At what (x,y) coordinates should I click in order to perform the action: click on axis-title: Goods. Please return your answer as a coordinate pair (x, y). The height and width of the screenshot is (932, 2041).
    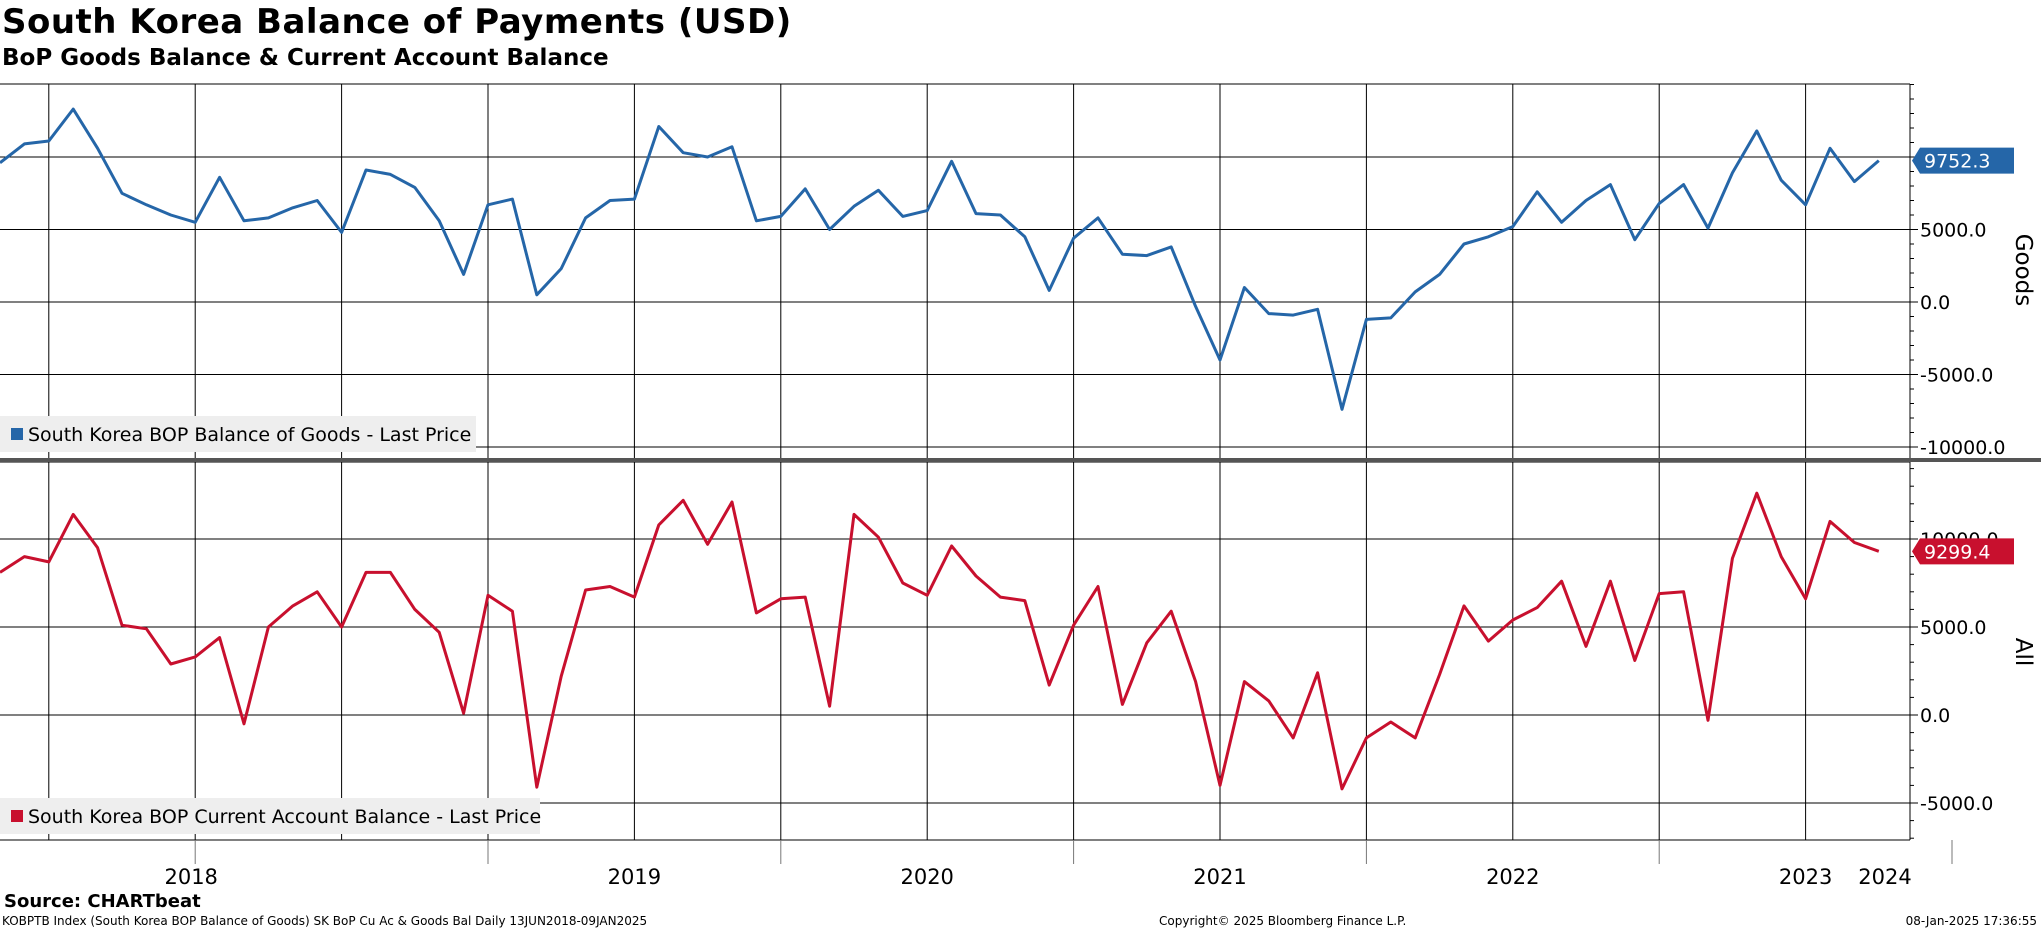
    Looking at the image, I should click on (2023, 270).